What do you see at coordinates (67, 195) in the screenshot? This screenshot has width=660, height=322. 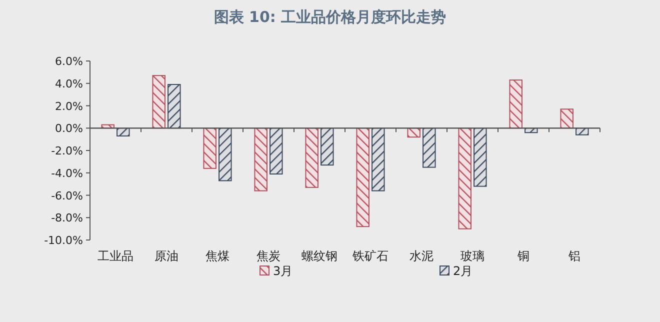 I see `y-tick-label: -6.0%` at bounding box center [67, 195].